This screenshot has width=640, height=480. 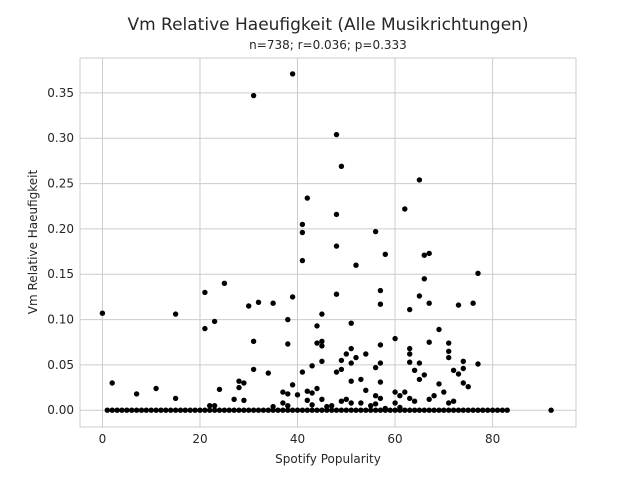 I want to click on chart-subtitle: n=738; r=0.036; p=0.333, so click(x=328, y=45).